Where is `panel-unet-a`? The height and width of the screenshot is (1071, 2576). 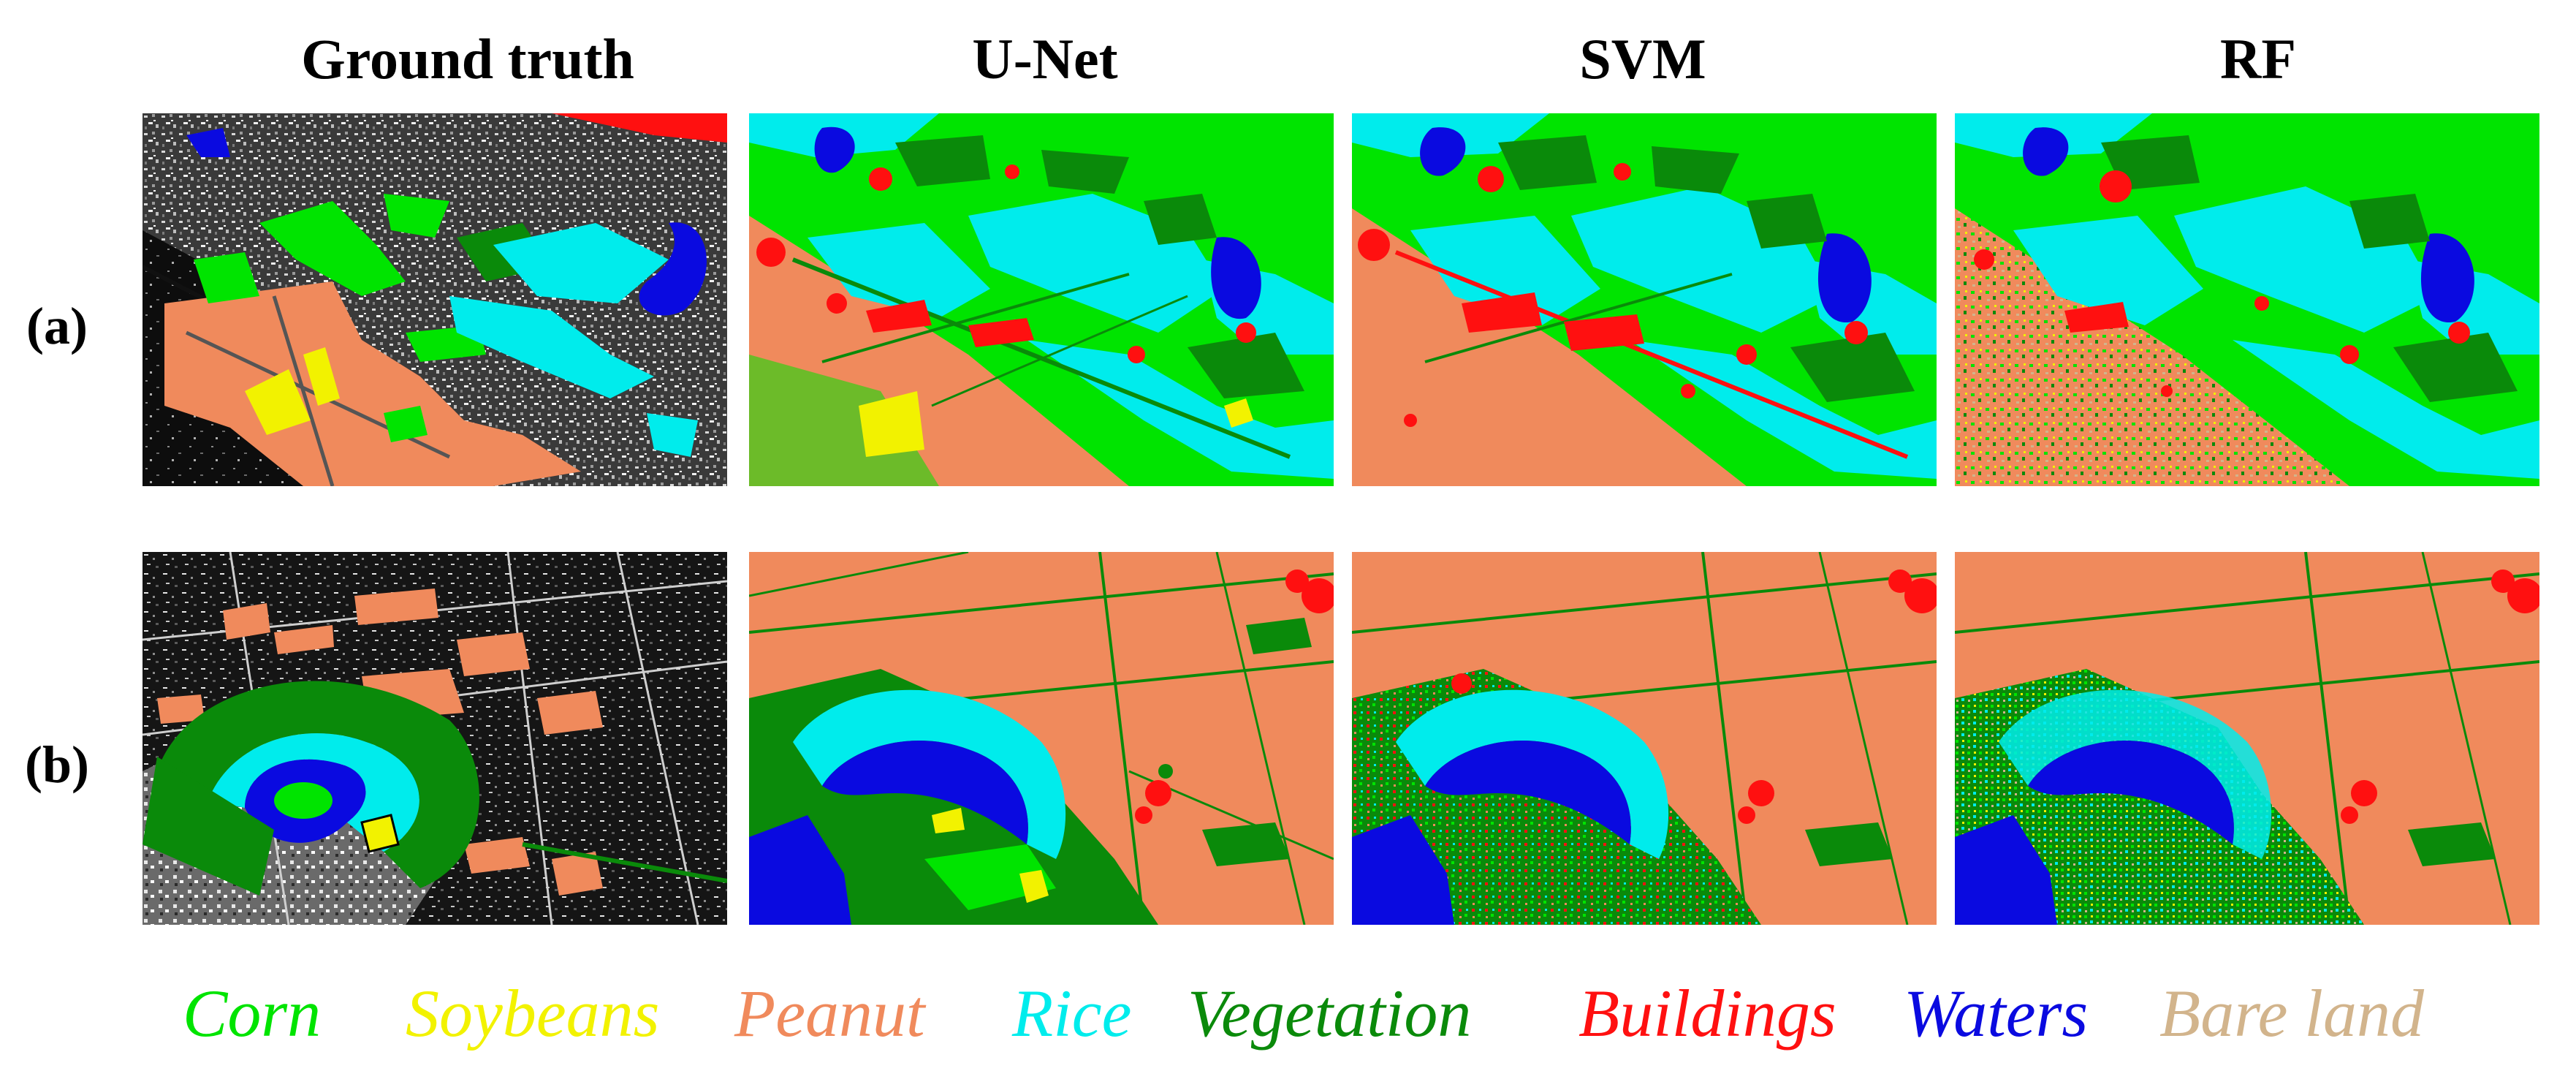 panel-unet-a is located at coordinates (1041, 299).